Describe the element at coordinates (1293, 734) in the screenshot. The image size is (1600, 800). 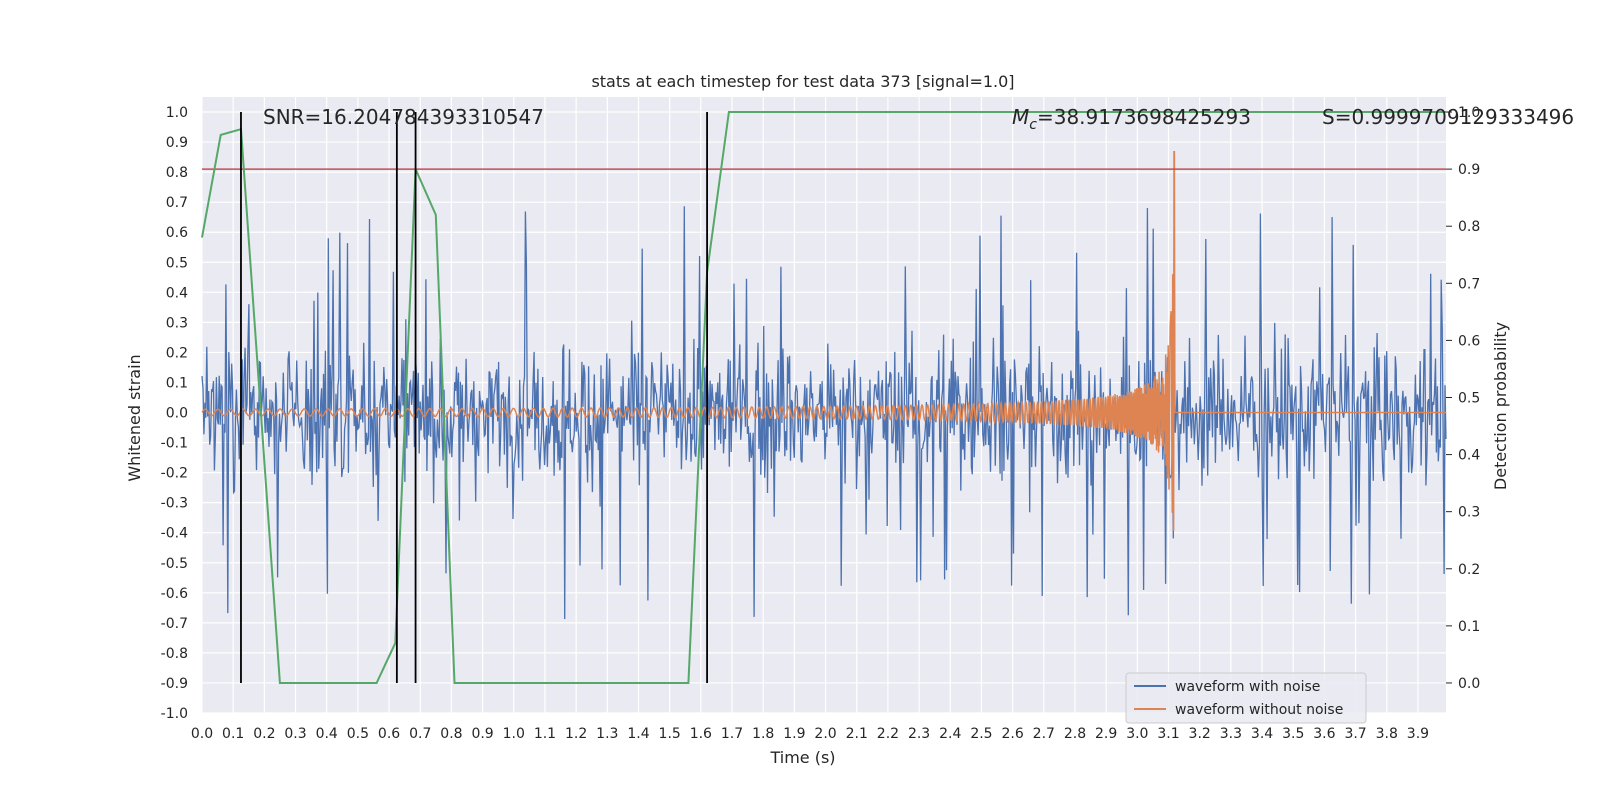
I see `x-tick-label: 3.5` at that location.